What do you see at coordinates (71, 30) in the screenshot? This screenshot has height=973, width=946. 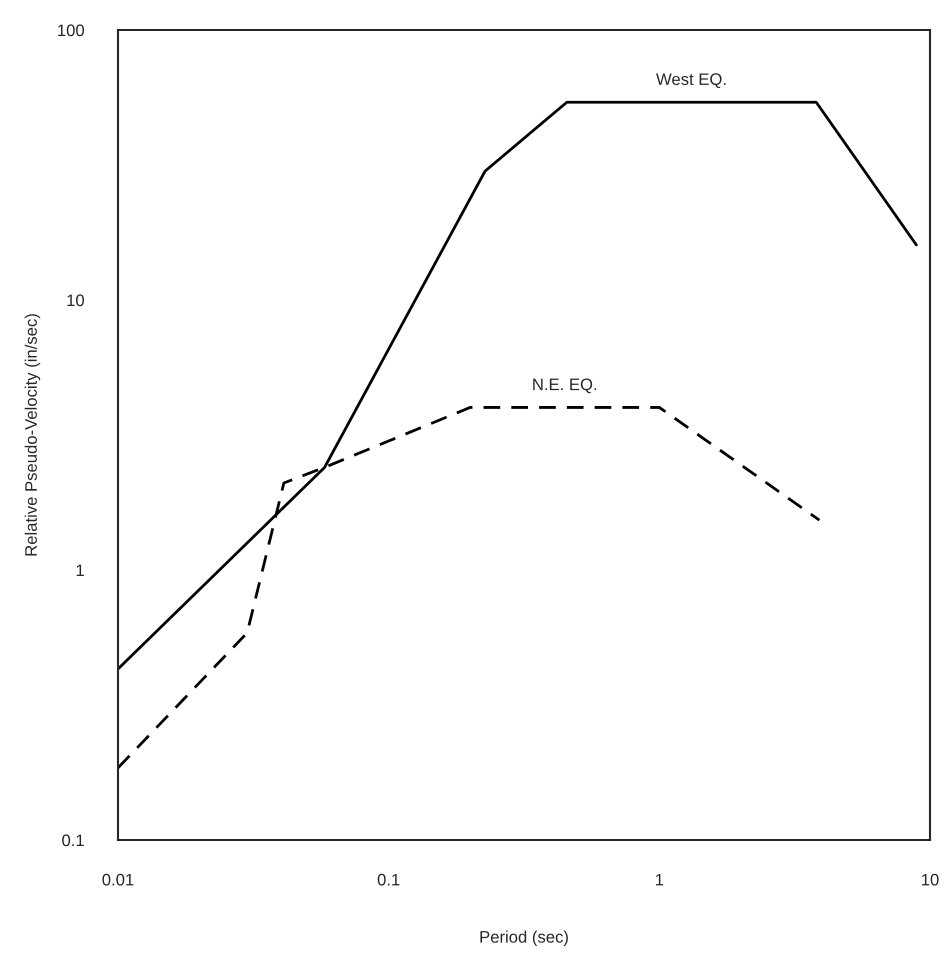 I see `y-tick-label: 100` at bounding box center [71, 30].